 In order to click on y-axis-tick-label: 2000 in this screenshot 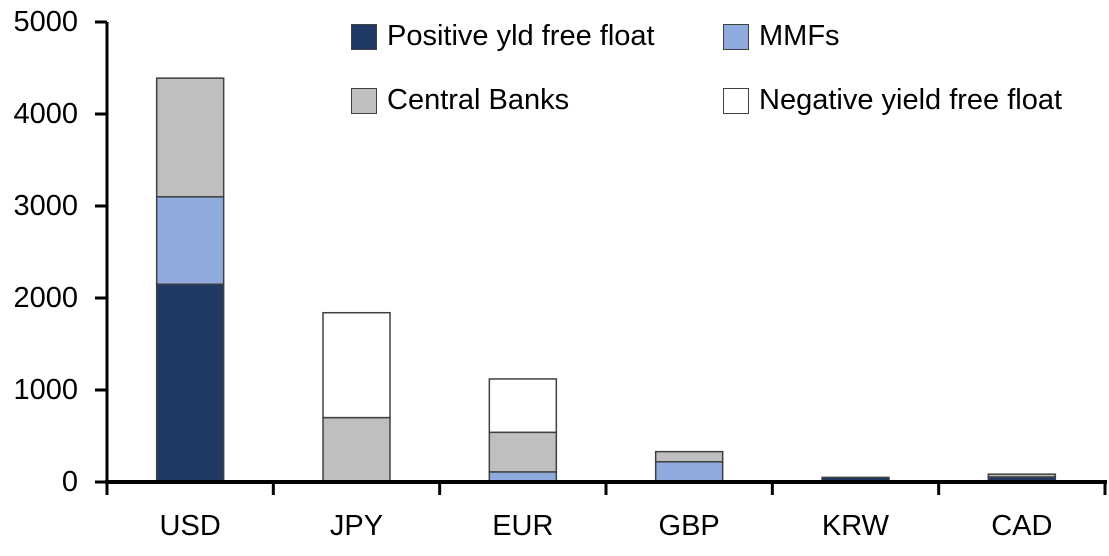, I will do `click(45, 298)`.